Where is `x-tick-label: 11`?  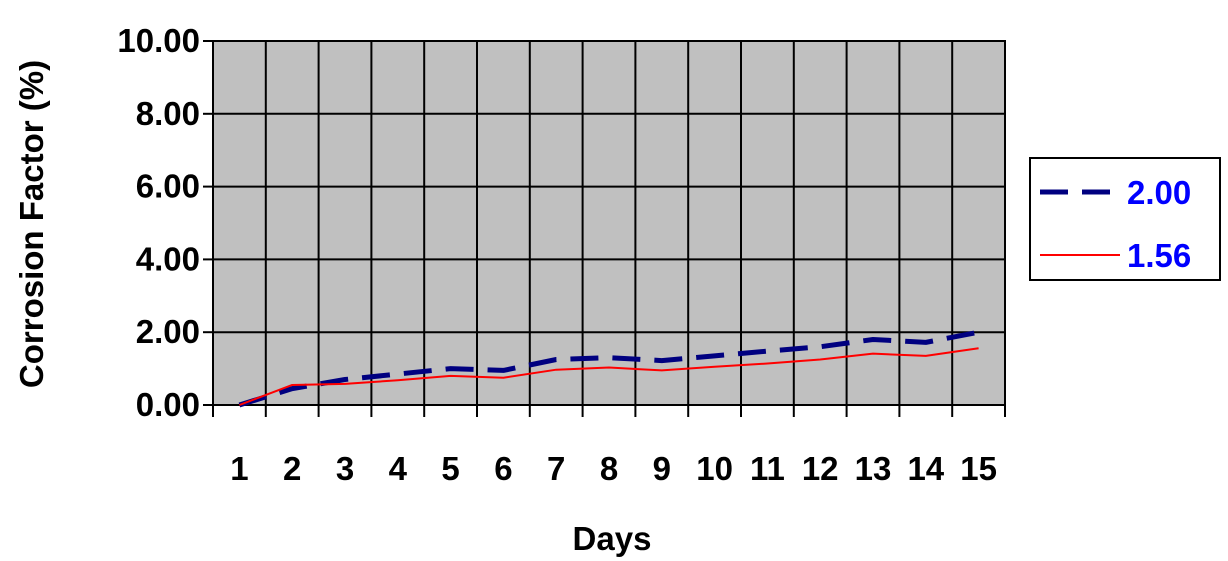
x-tick-label: 11 is located at coordinates (767, 468).